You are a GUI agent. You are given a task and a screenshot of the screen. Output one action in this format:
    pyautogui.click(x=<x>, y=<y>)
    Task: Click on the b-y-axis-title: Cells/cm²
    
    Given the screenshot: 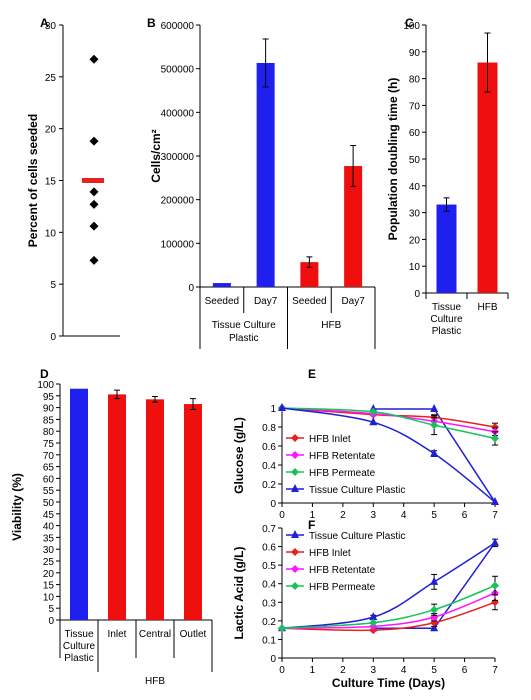 What is the action you would take?
    pyautogui.click(x=156, y=155)
    